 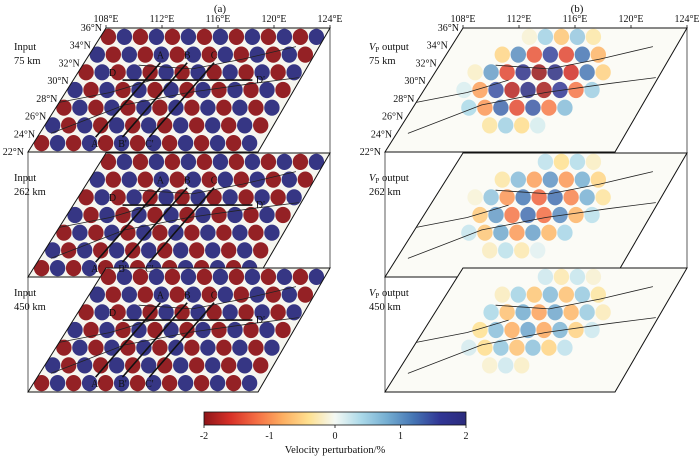 I want to click on map-frame, so click(x=179, y=90).